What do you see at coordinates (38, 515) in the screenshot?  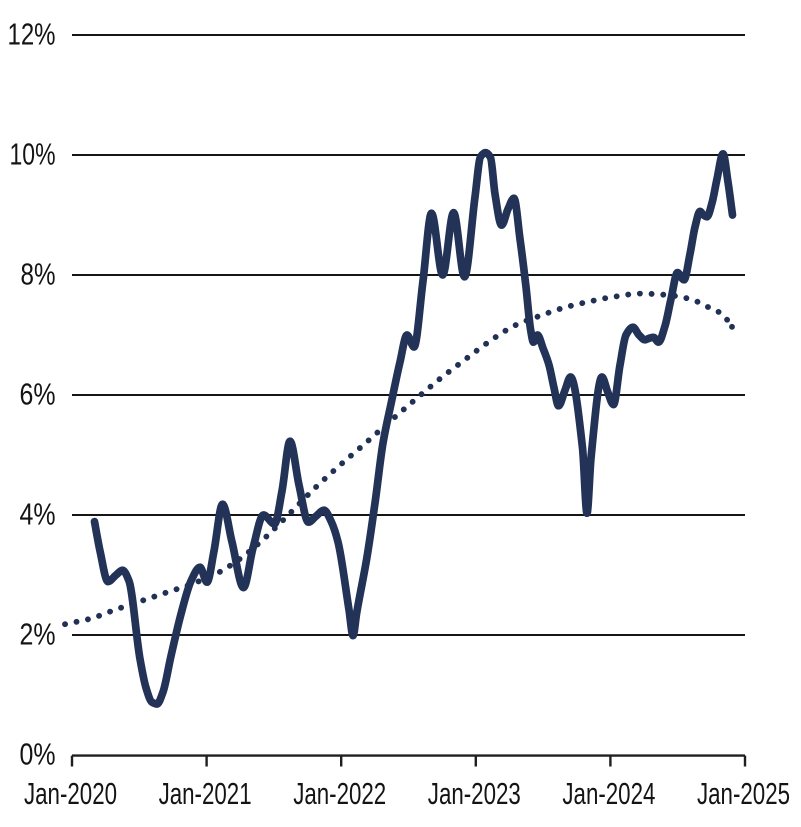 I see `svg-text: 4%` at bounding box center [38, 515].